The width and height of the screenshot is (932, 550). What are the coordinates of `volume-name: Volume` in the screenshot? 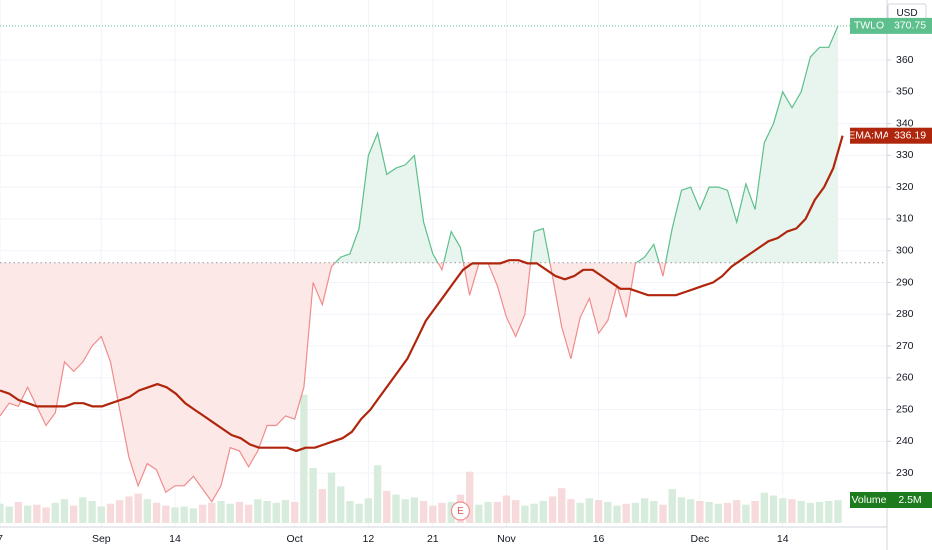 It's located at (868, 500).